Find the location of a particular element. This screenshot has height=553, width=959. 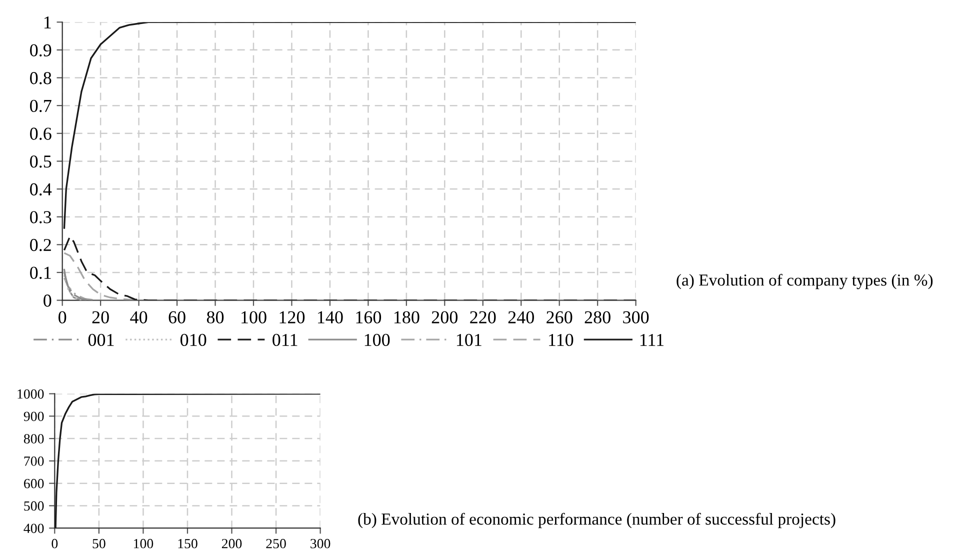

y-tick-label: 700 is located at coordinates (34, 461).